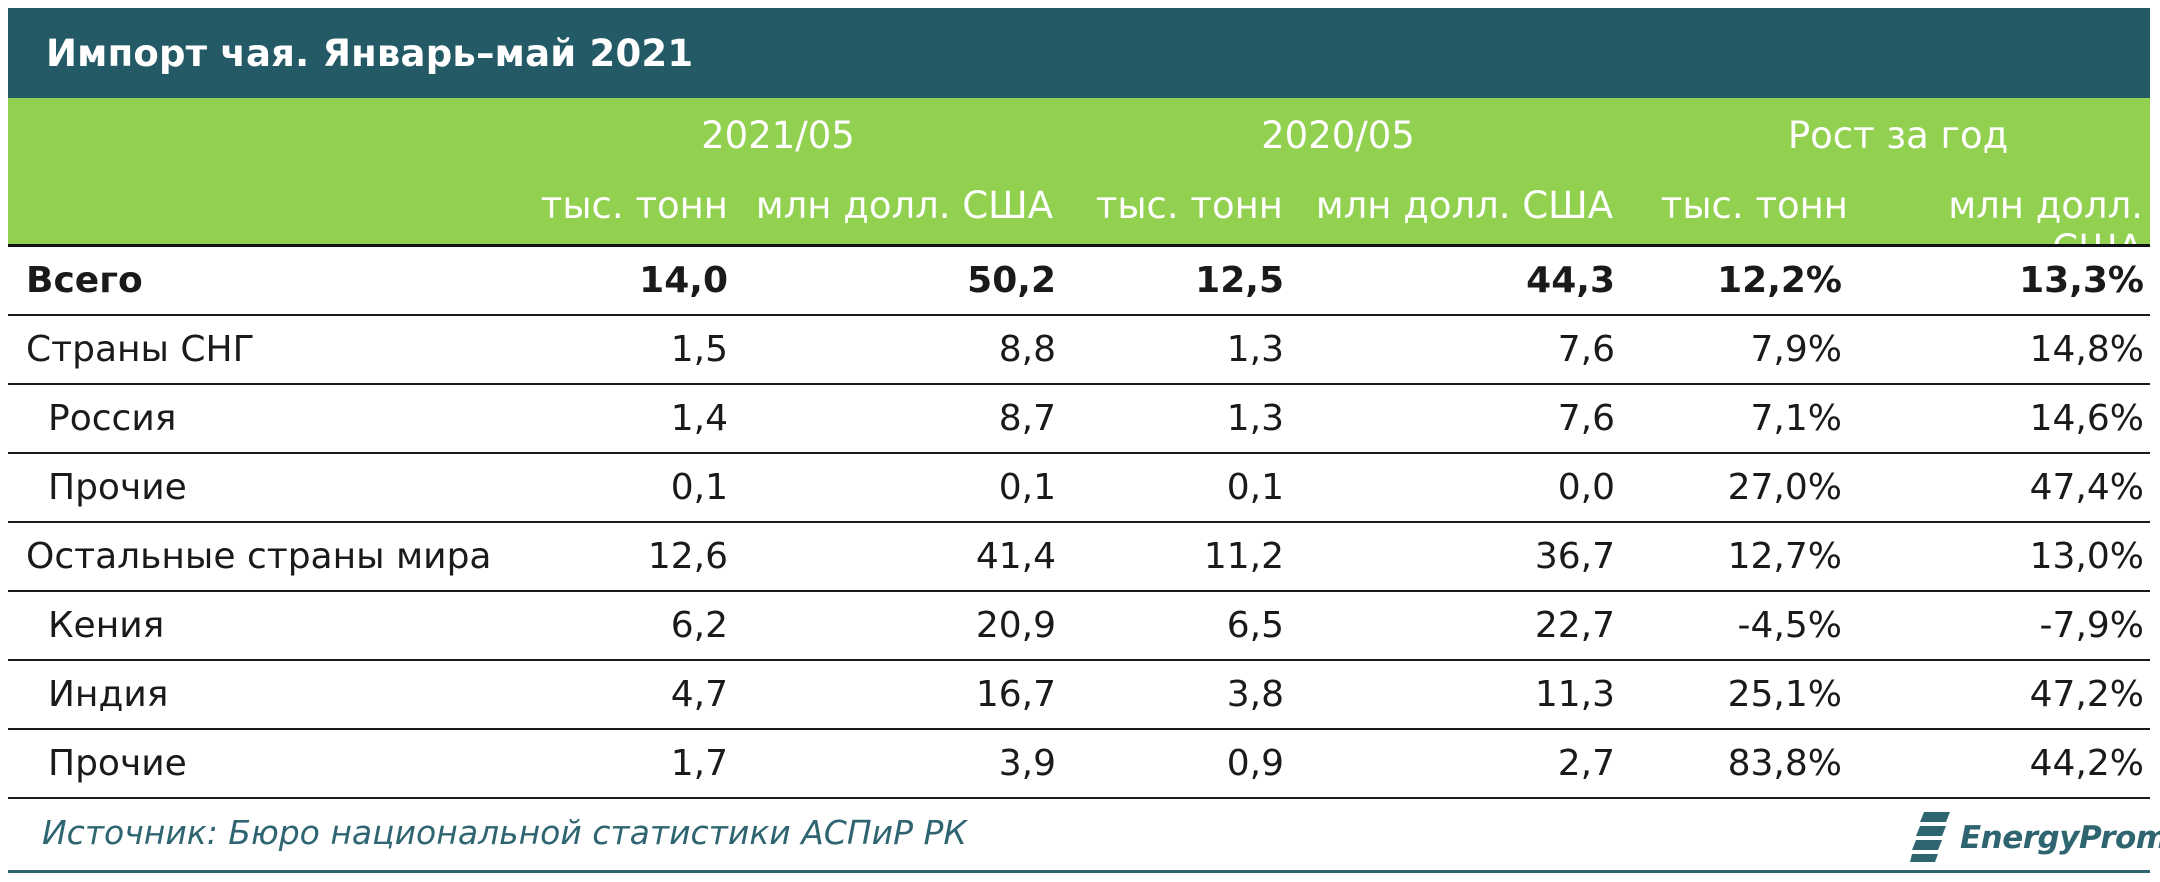 The width and height of the screenshot is (2160, 882). I want to click on cell-value: 3,8, so click(1255, 694).